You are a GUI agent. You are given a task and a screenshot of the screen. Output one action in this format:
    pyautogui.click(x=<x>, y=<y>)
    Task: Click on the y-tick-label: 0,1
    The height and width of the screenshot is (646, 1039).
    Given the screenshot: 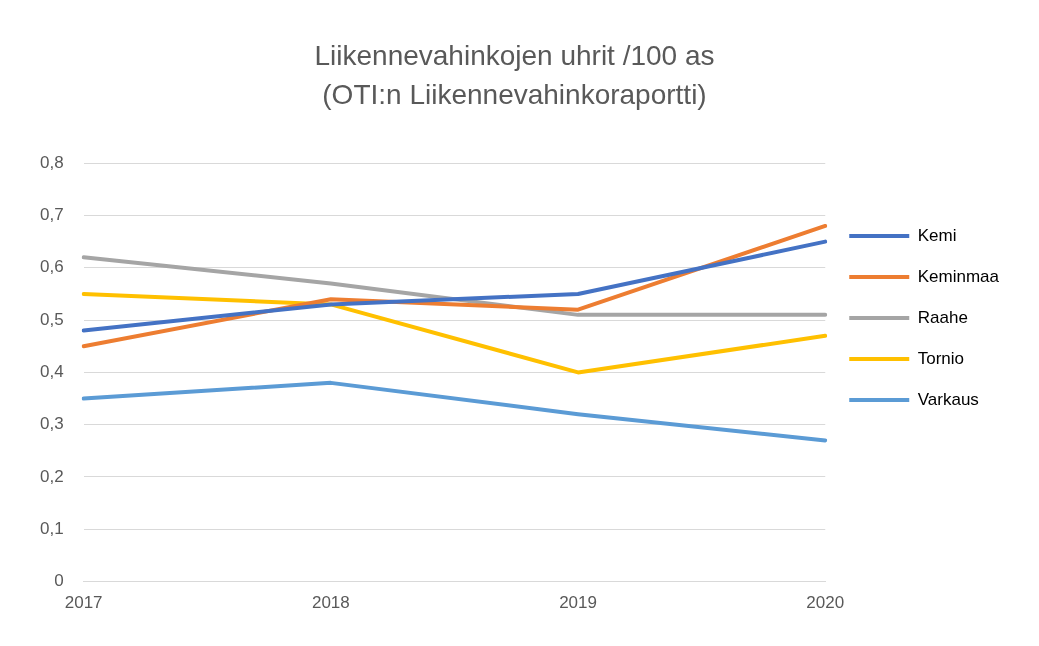 What is the action you would take?
    pyautogui.click(x=51, y=528)
    